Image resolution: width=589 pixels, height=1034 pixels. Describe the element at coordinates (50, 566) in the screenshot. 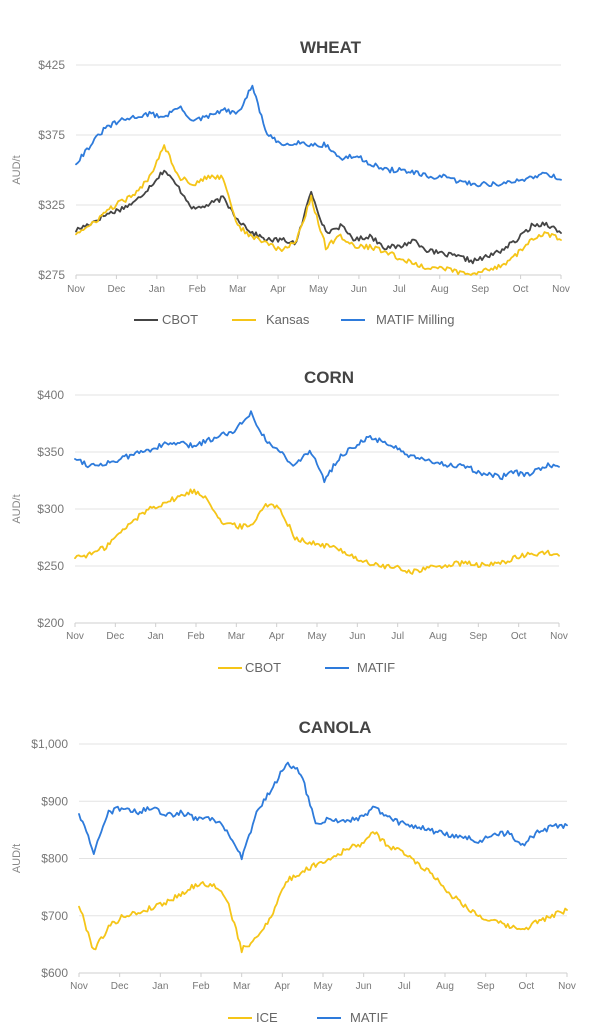

I see `corn-y-tick-label: $250` at that location.